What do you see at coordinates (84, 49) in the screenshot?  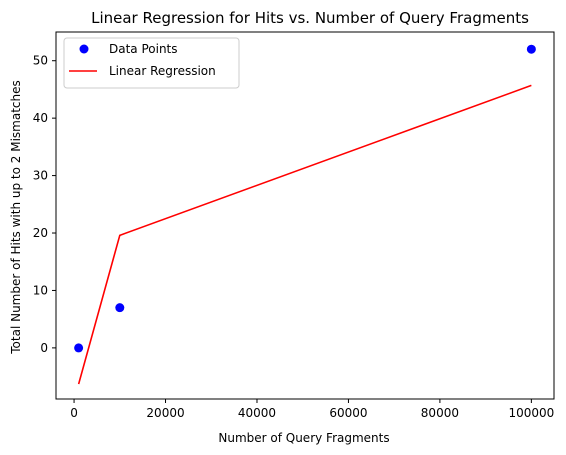 I see `legend-marker-scatter` at bounding box center [84, 49].